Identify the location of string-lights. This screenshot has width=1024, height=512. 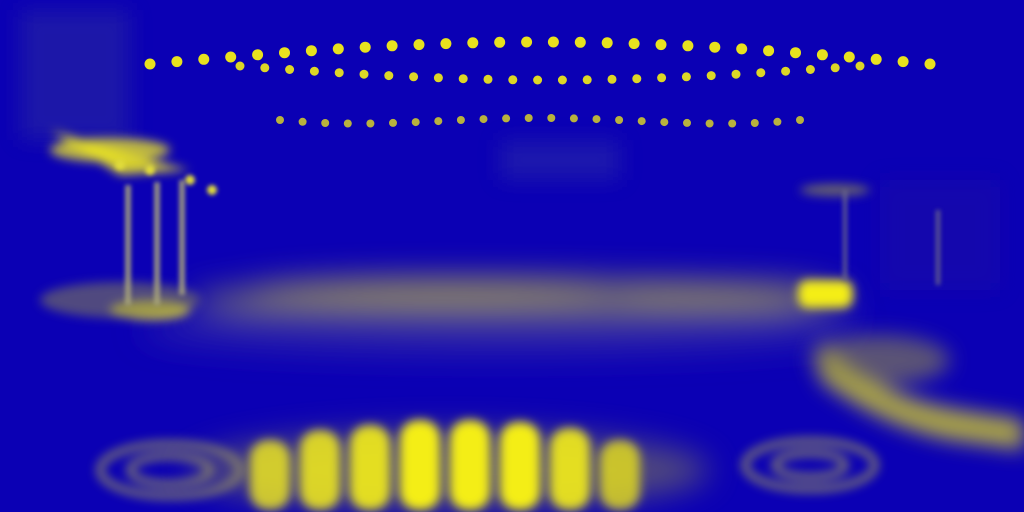
(540, 82).